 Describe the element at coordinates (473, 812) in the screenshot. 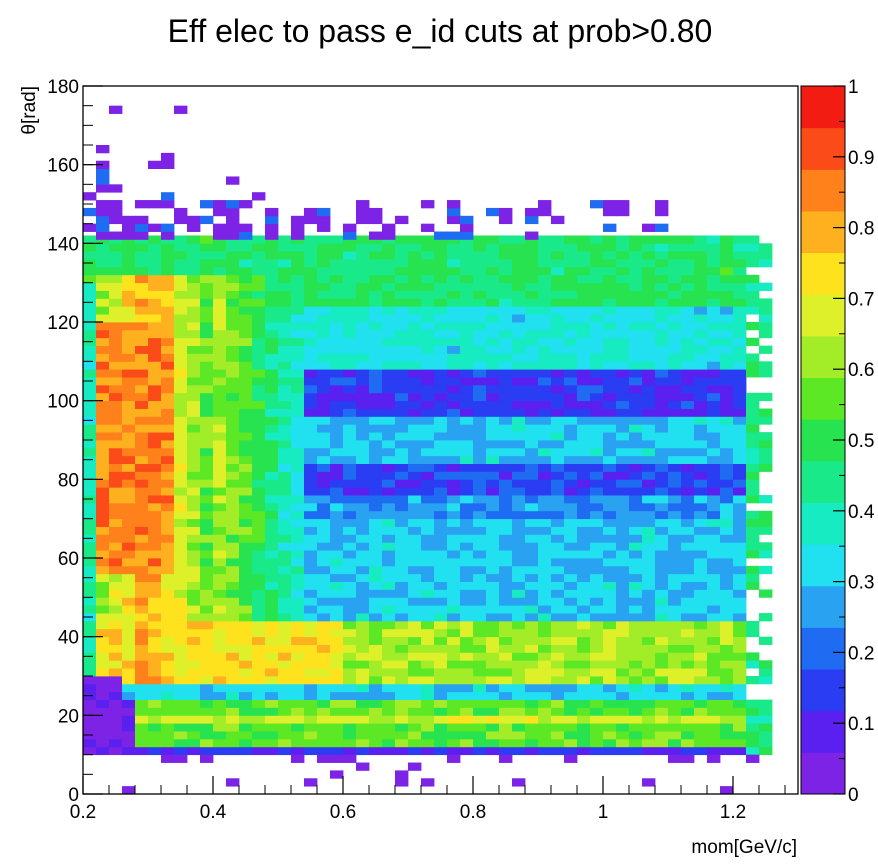

I see `x-tick-label: 0.8` at that location.